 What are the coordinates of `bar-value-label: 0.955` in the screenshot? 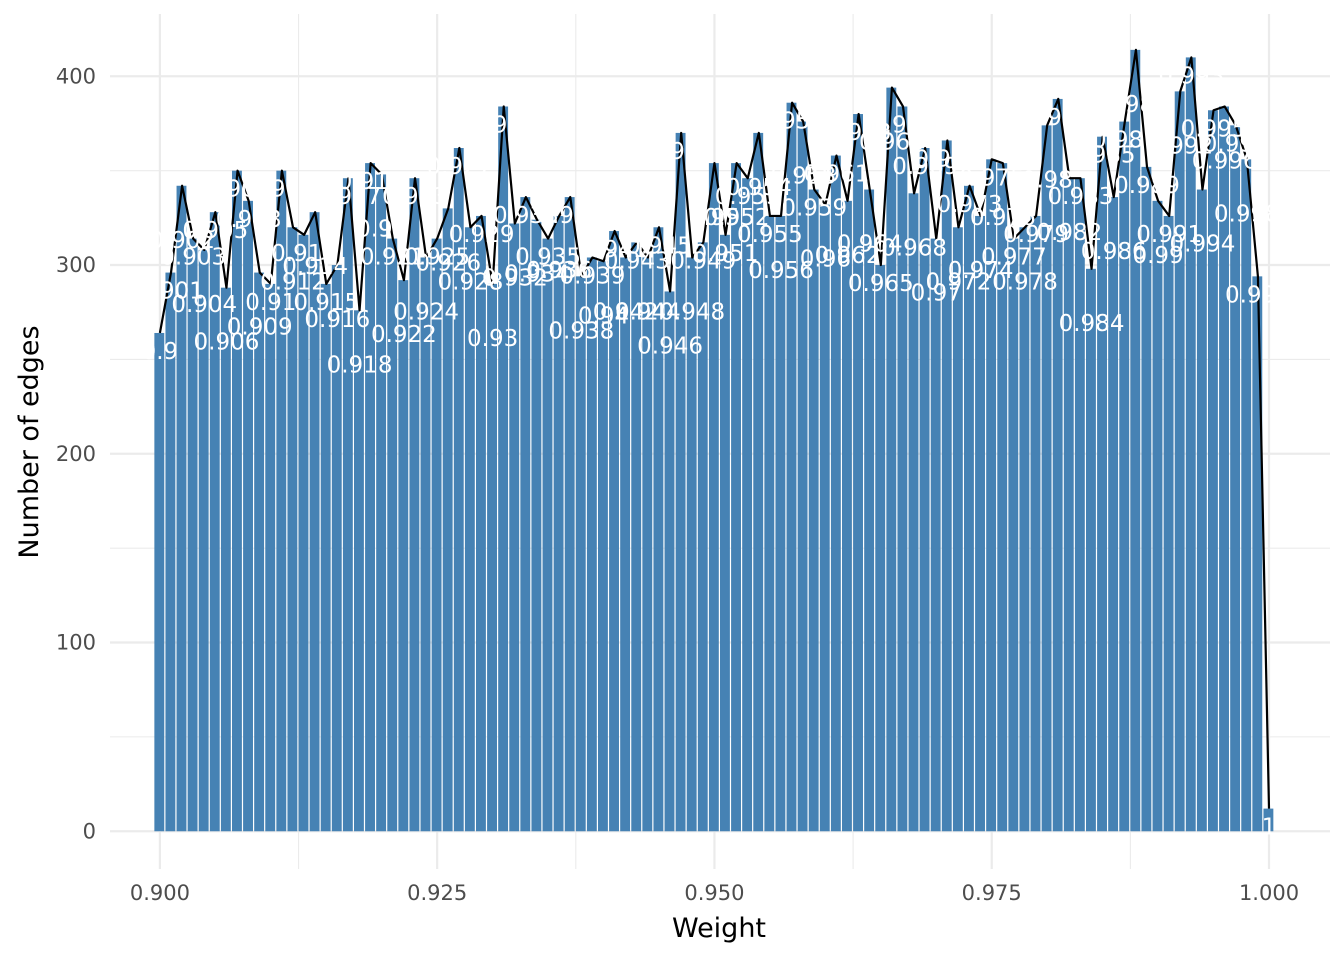 It's located at (770, 235).